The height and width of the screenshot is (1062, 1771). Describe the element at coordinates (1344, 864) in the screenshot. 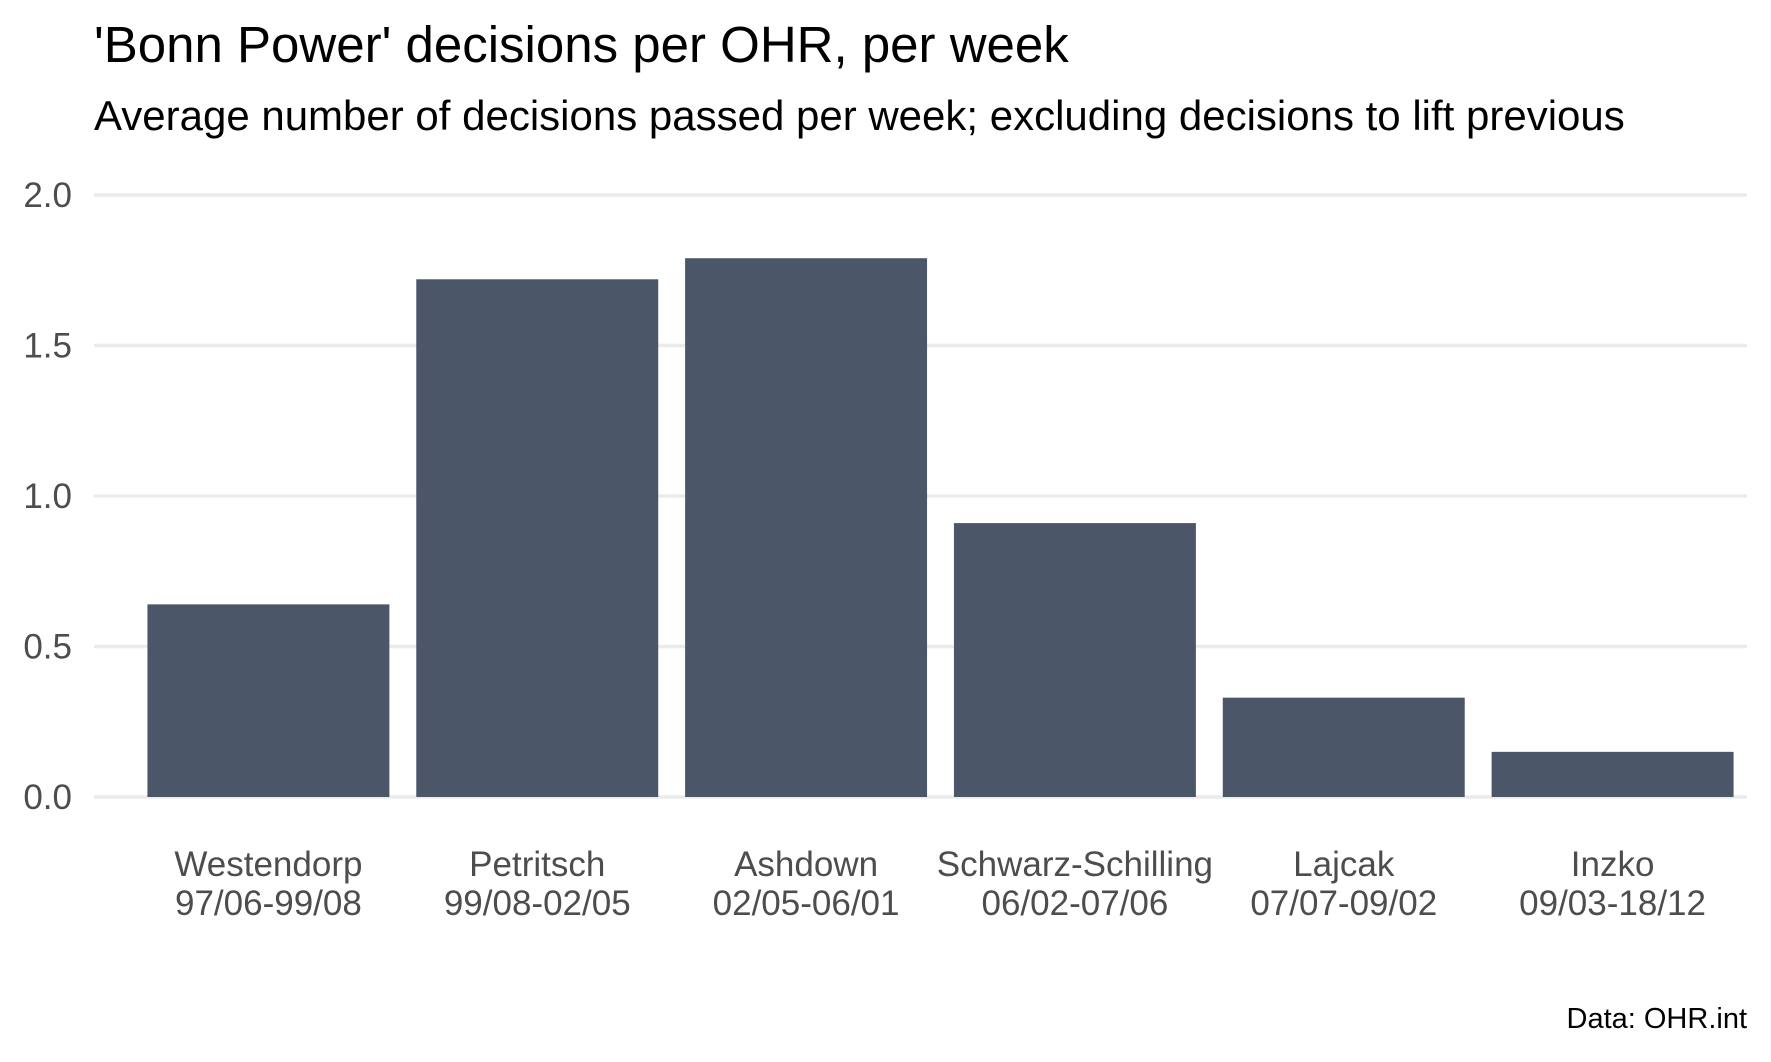

I see `x-category-name: Lajcak` at that location.